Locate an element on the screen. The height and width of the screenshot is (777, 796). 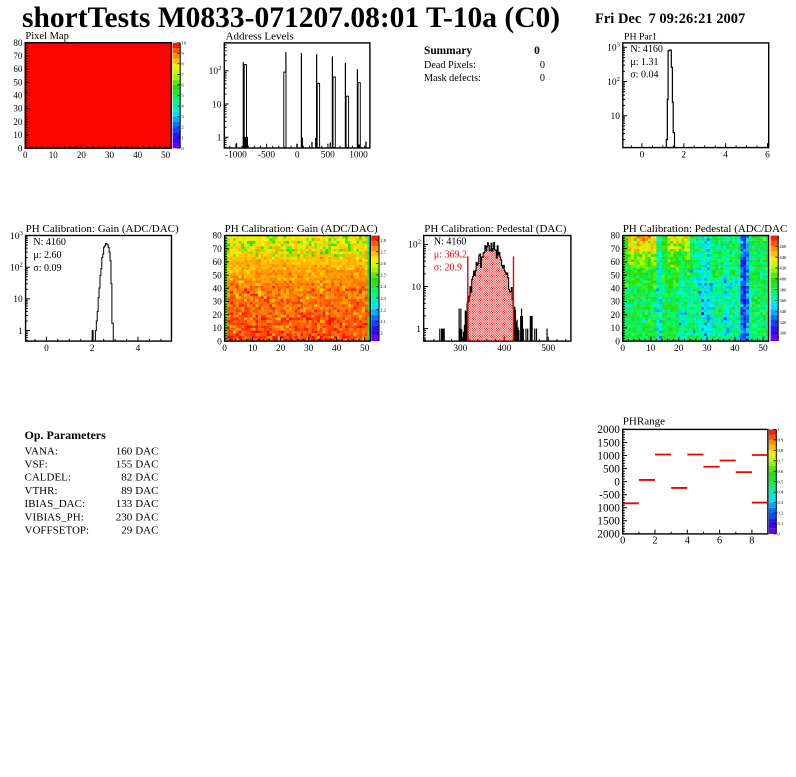
svg-text: VTHR: is located at coordinates (41, 491).